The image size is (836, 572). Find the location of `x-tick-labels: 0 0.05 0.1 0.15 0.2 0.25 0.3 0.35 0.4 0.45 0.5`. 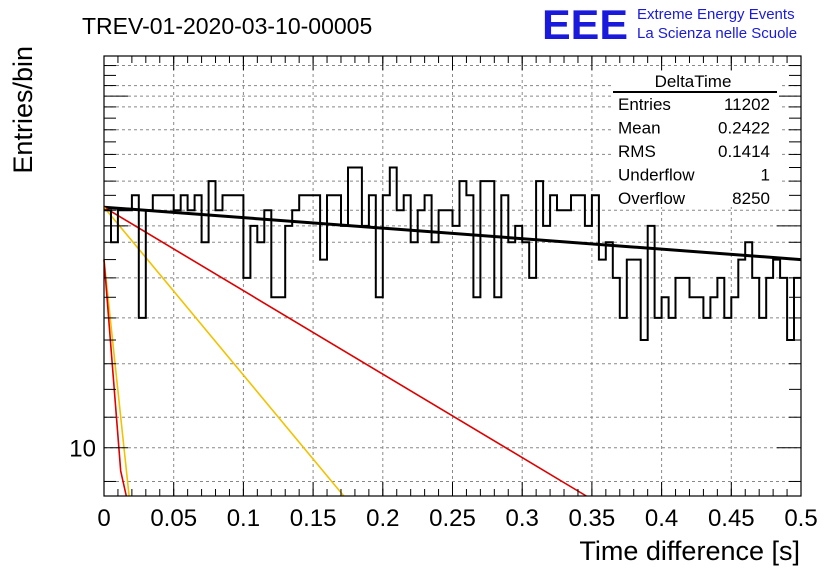

x-tick-labels: 0 0.05 0.1 0.15 0.2 0.25 0.3 0.35 0.4 0.45 0.5 is located at coordinates (457, 518).